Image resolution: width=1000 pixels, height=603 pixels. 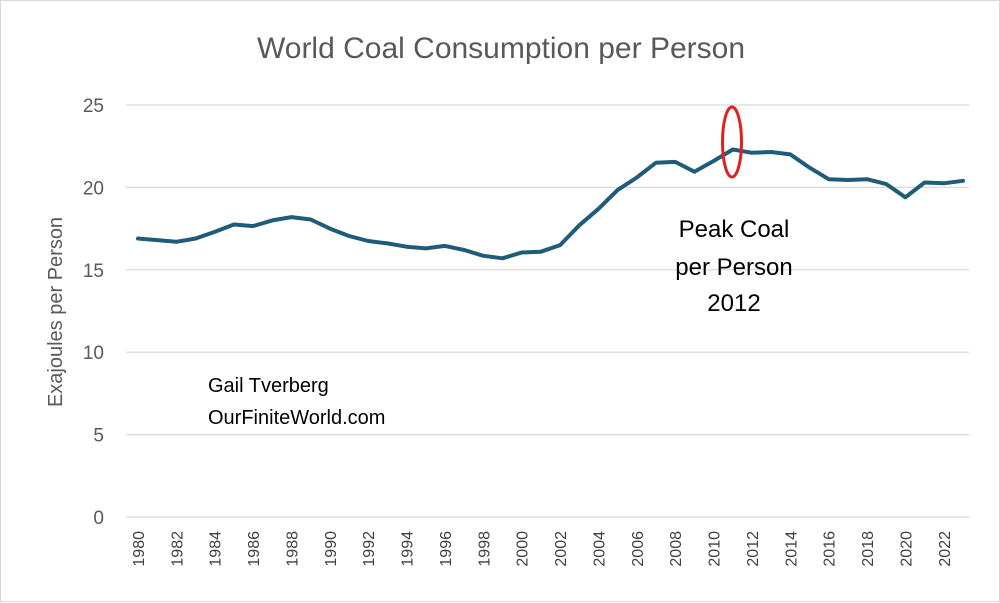 I want to click on y-tick-labels: 0 5 10 15 20 25, so click(x=93, y=312).